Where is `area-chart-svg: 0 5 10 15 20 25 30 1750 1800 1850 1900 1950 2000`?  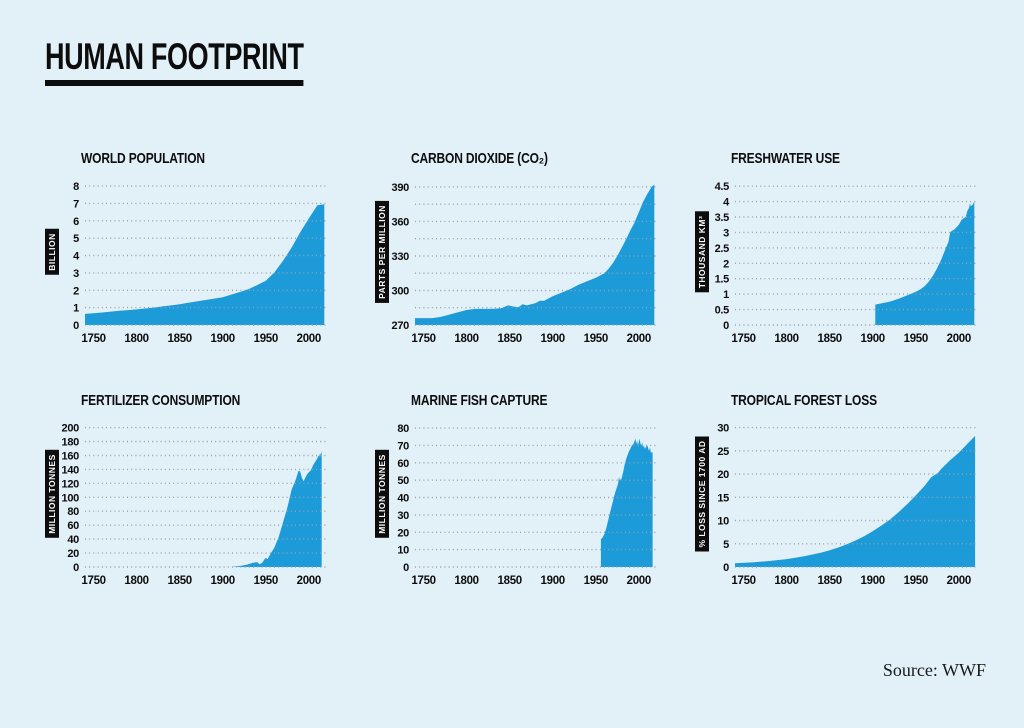 area-chart-svg: 0 5 10 15 20 25 30 1750 1800 1850 1900 1950 2000 is located at coordinates (846, 505).